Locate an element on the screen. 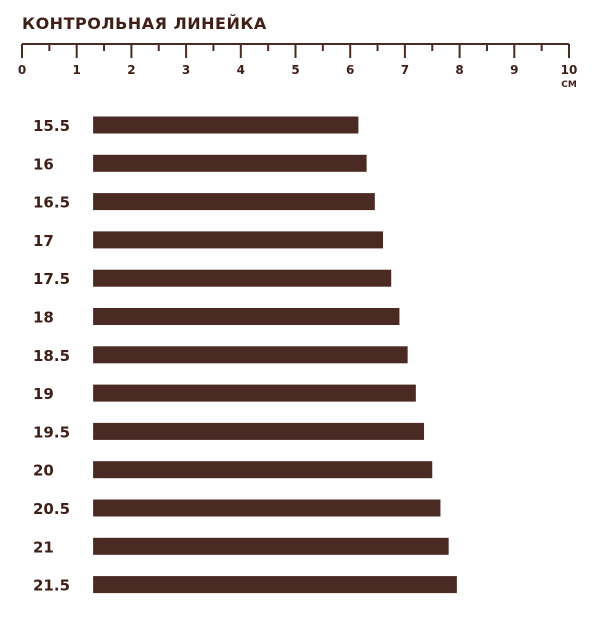 The height and width of the screenshot is (618, 600). bar-row: 19 is located at coordinates (224, 393).